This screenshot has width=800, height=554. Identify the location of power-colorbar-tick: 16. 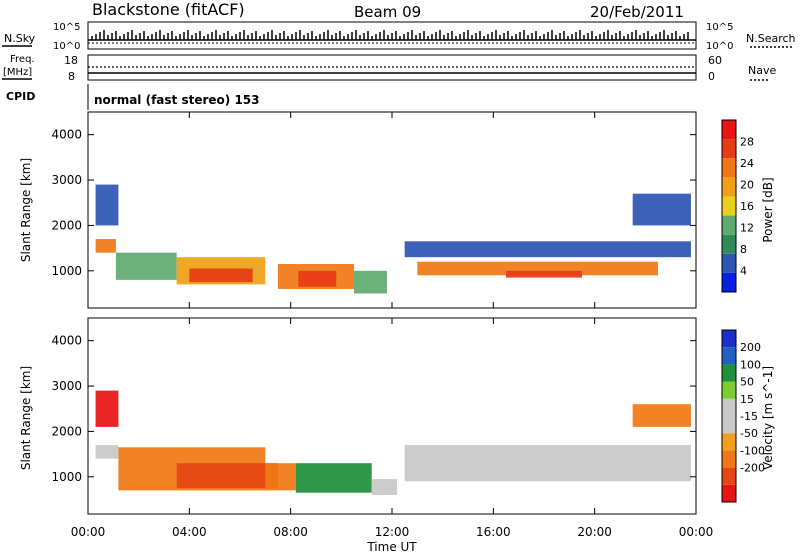
(747, 206).